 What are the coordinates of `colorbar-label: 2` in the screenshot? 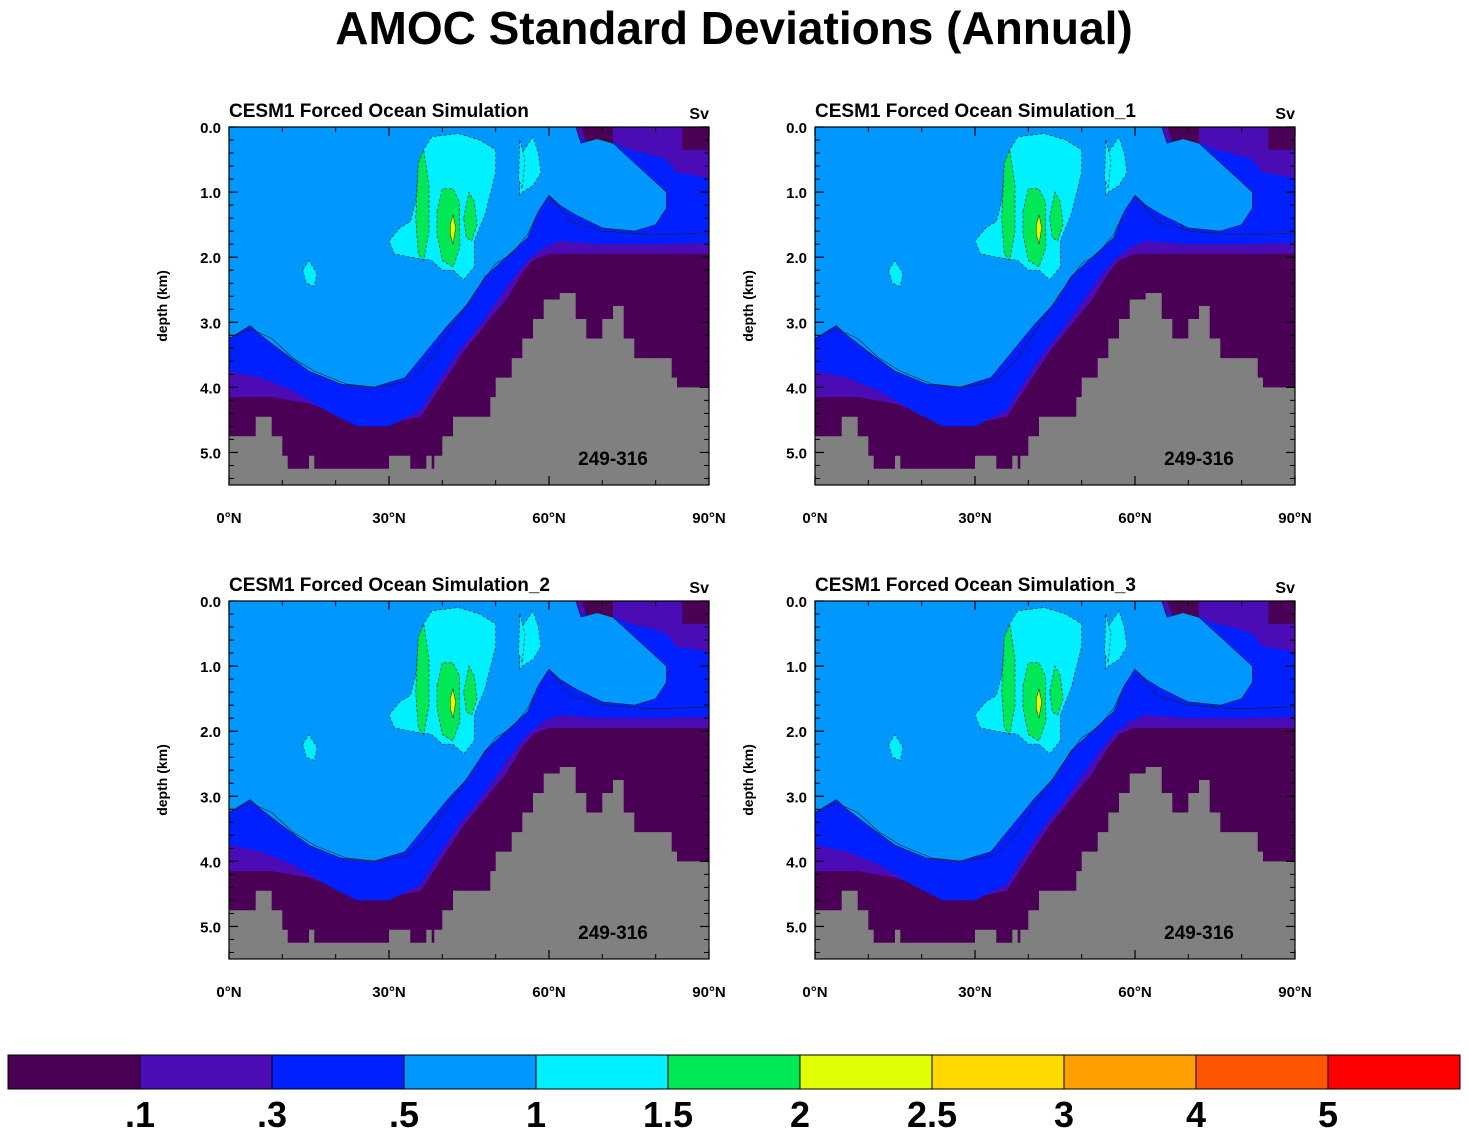 It's located at (800, 1114).